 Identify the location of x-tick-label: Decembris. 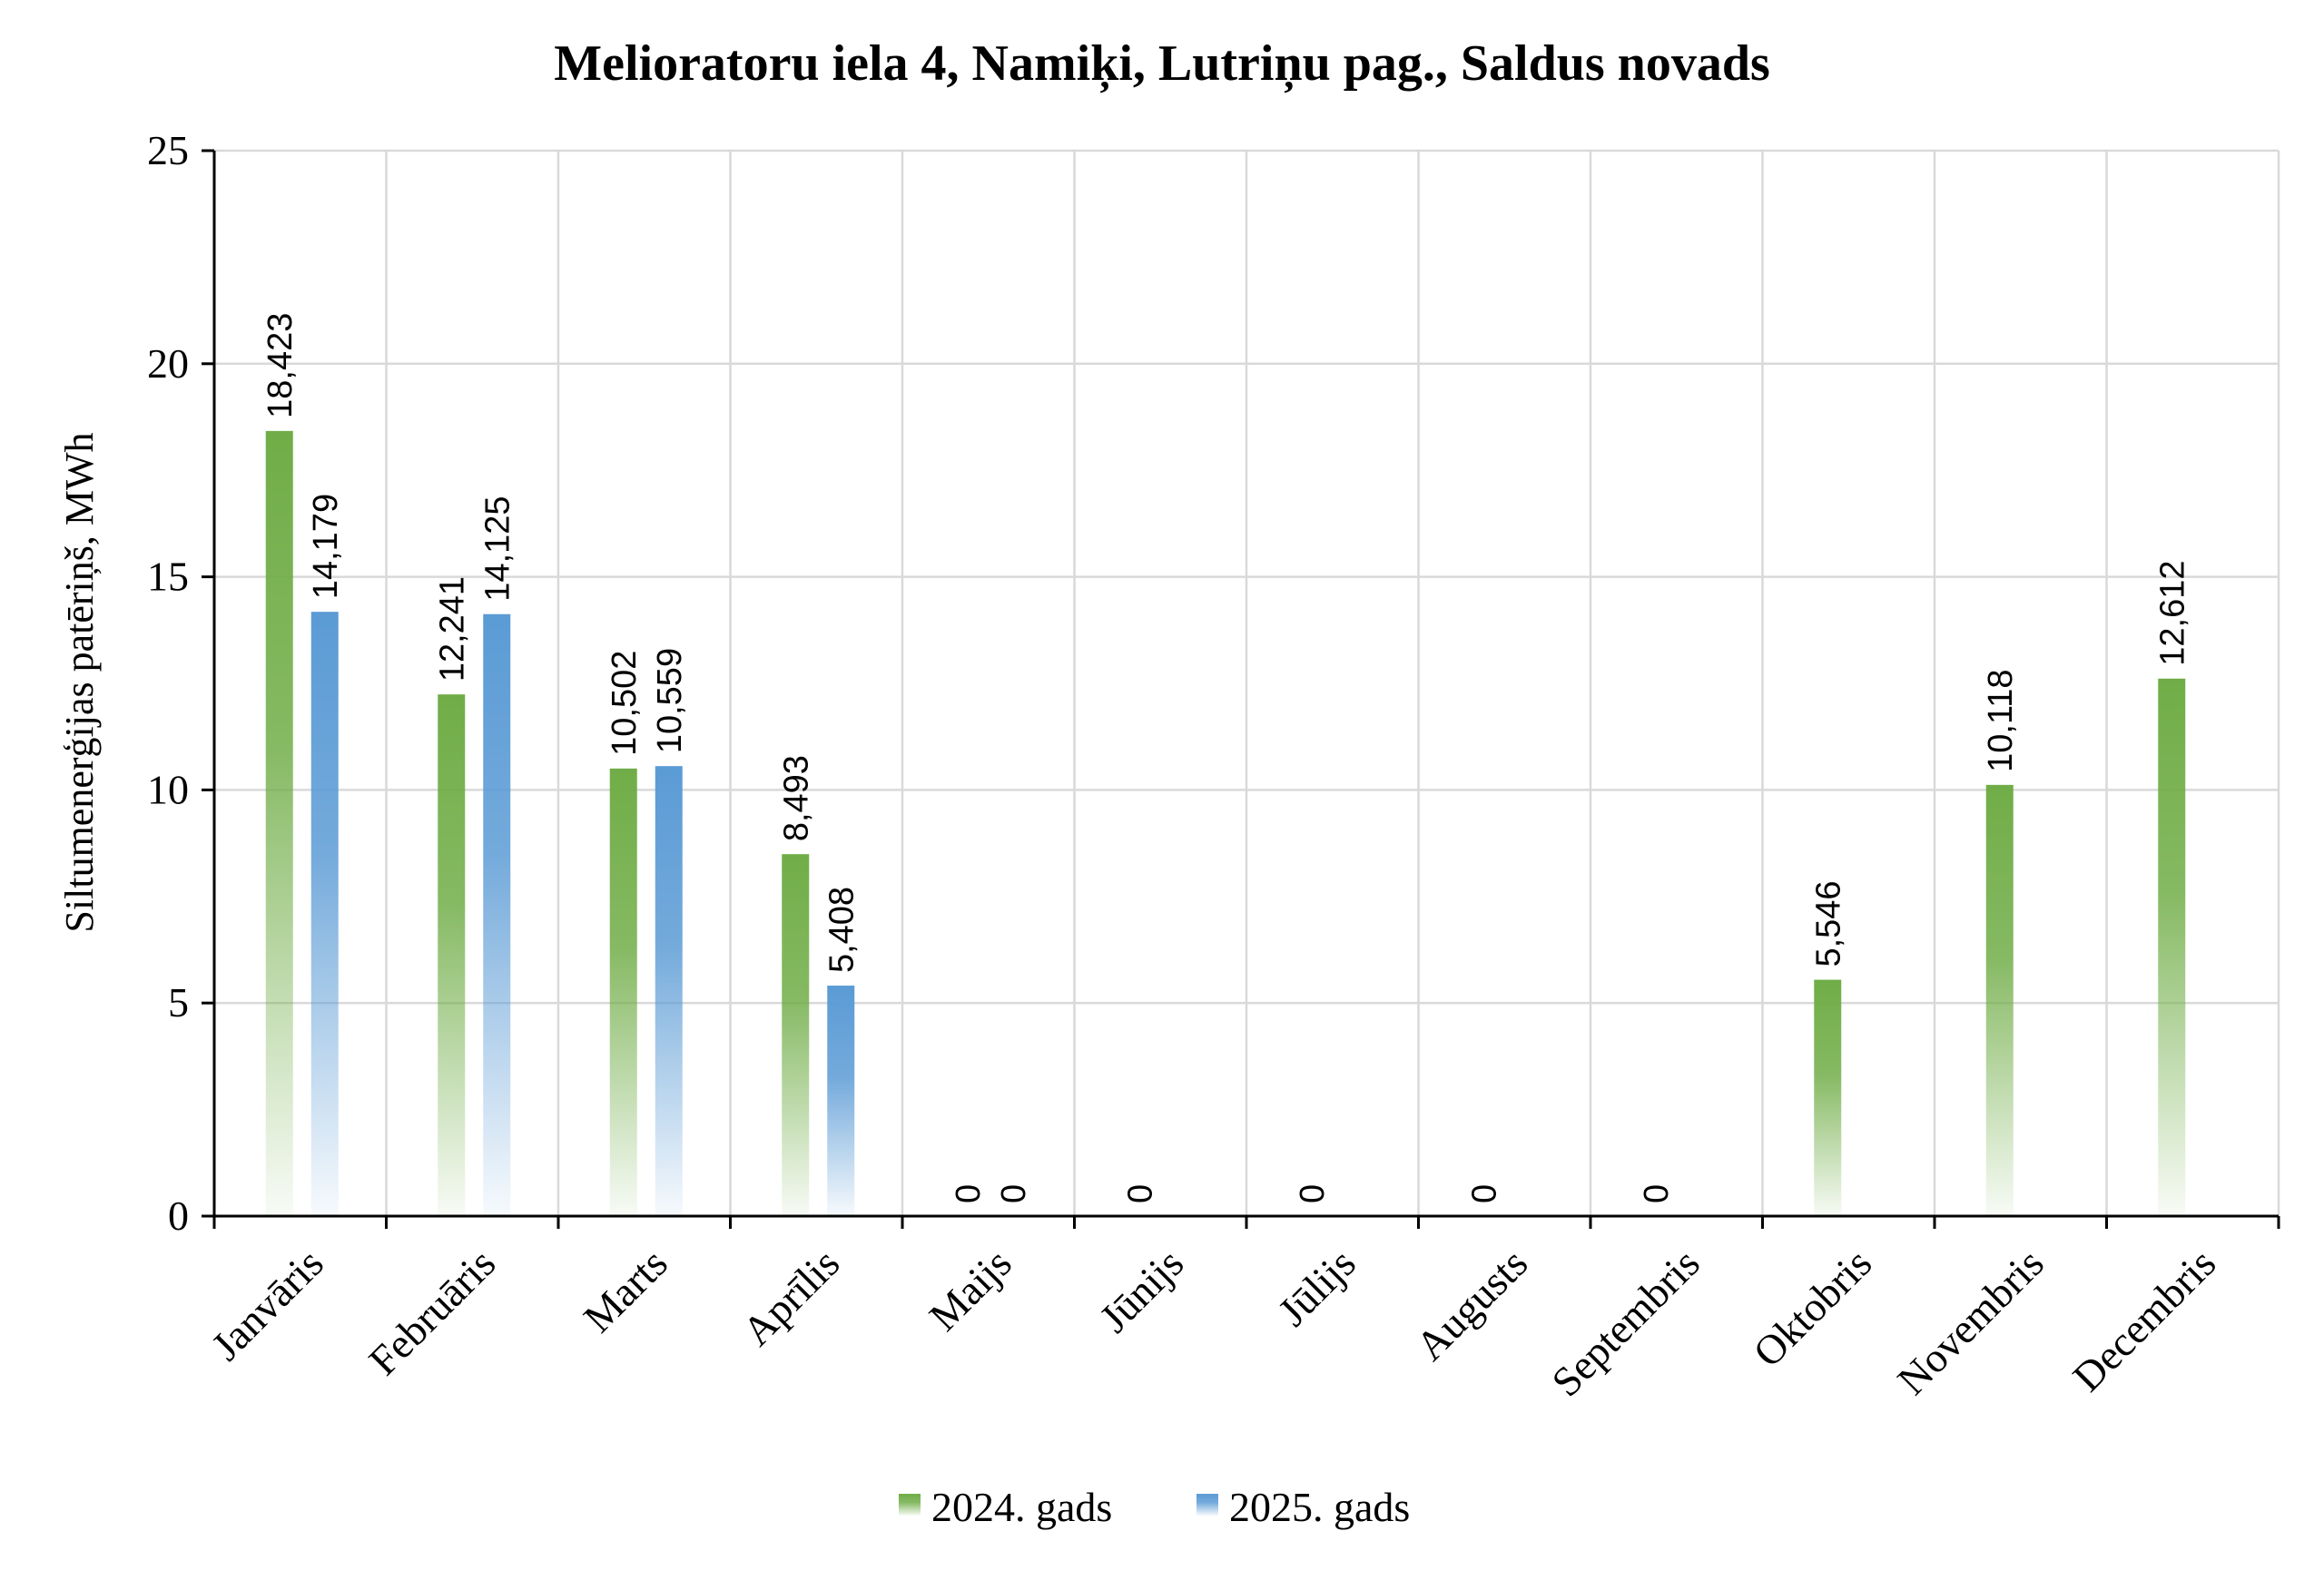
(2143, 1320).